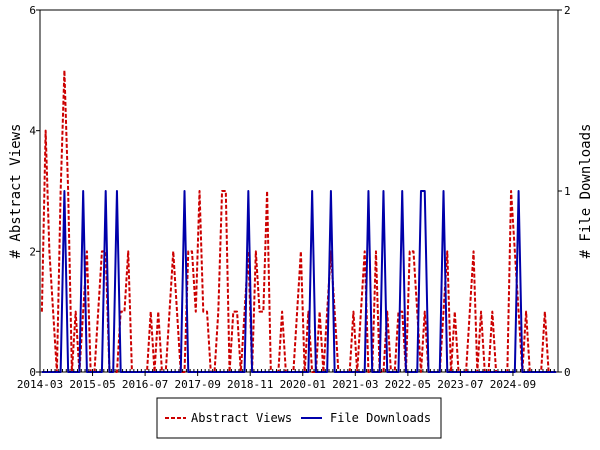 Image resolution: width=600 pixels, height=450 pixels. I want to click on legend-label-file-downloads: File Downloads, so click(380, 418).